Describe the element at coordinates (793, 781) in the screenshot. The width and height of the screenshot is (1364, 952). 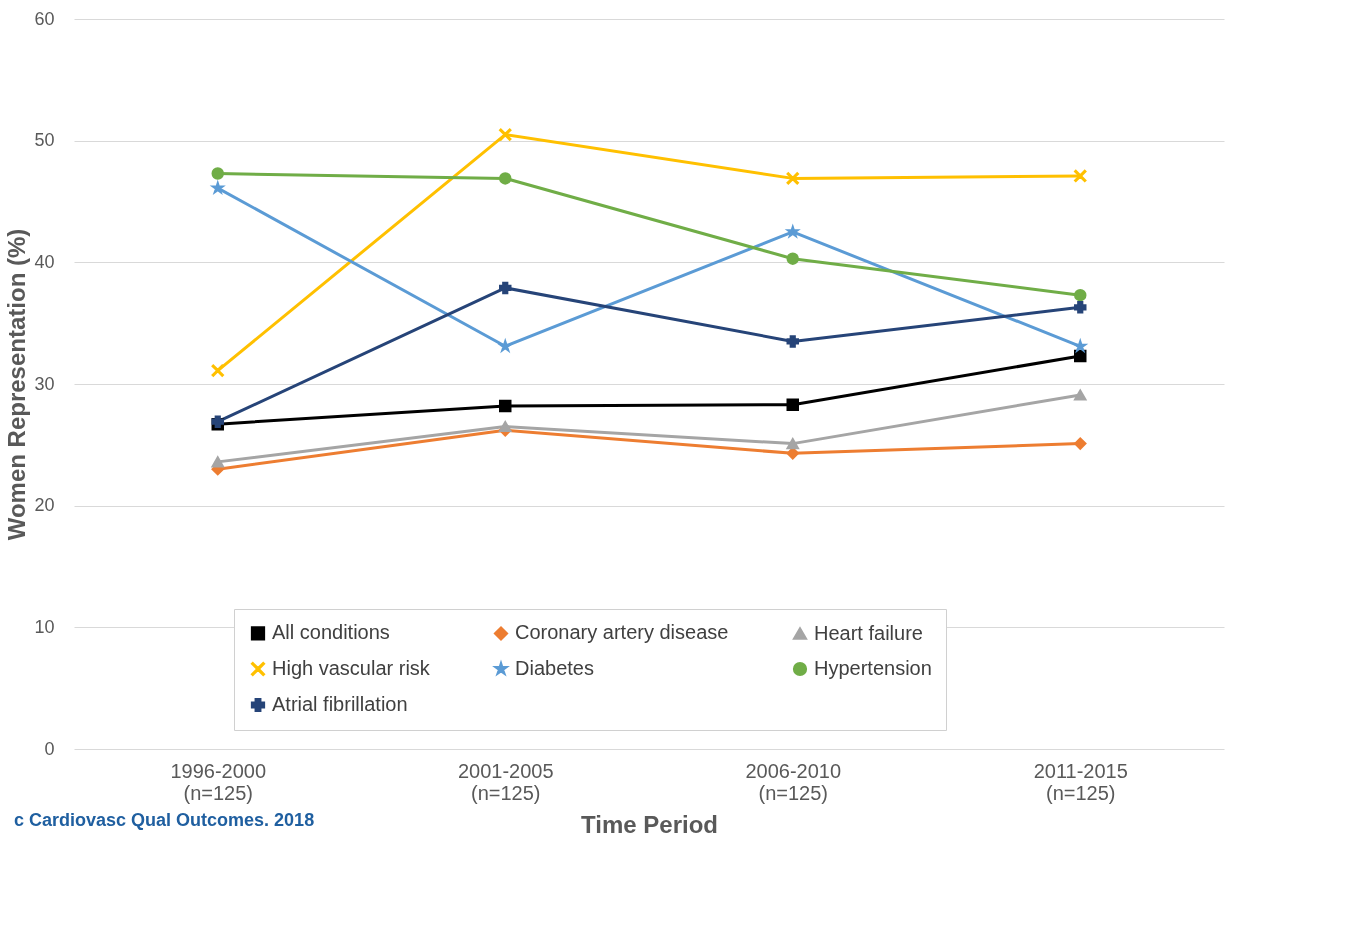
I see `x-tick-label: 2006-2010 (n=125)` at that location.